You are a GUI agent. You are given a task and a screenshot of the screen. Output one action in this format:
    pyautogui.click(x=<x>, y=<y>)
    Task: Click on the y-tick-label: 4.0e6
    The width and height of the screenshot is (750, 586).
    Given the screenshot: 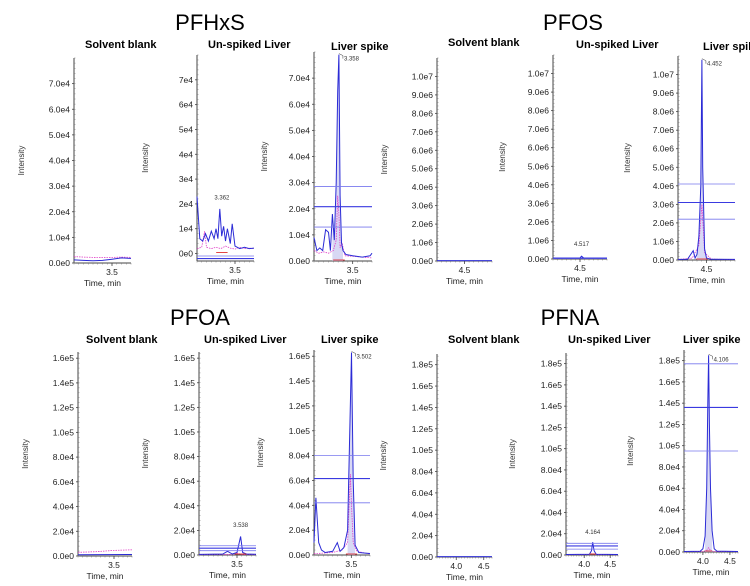 What is the action you would take?
    pyautogui.click(x=539, y=185)
    